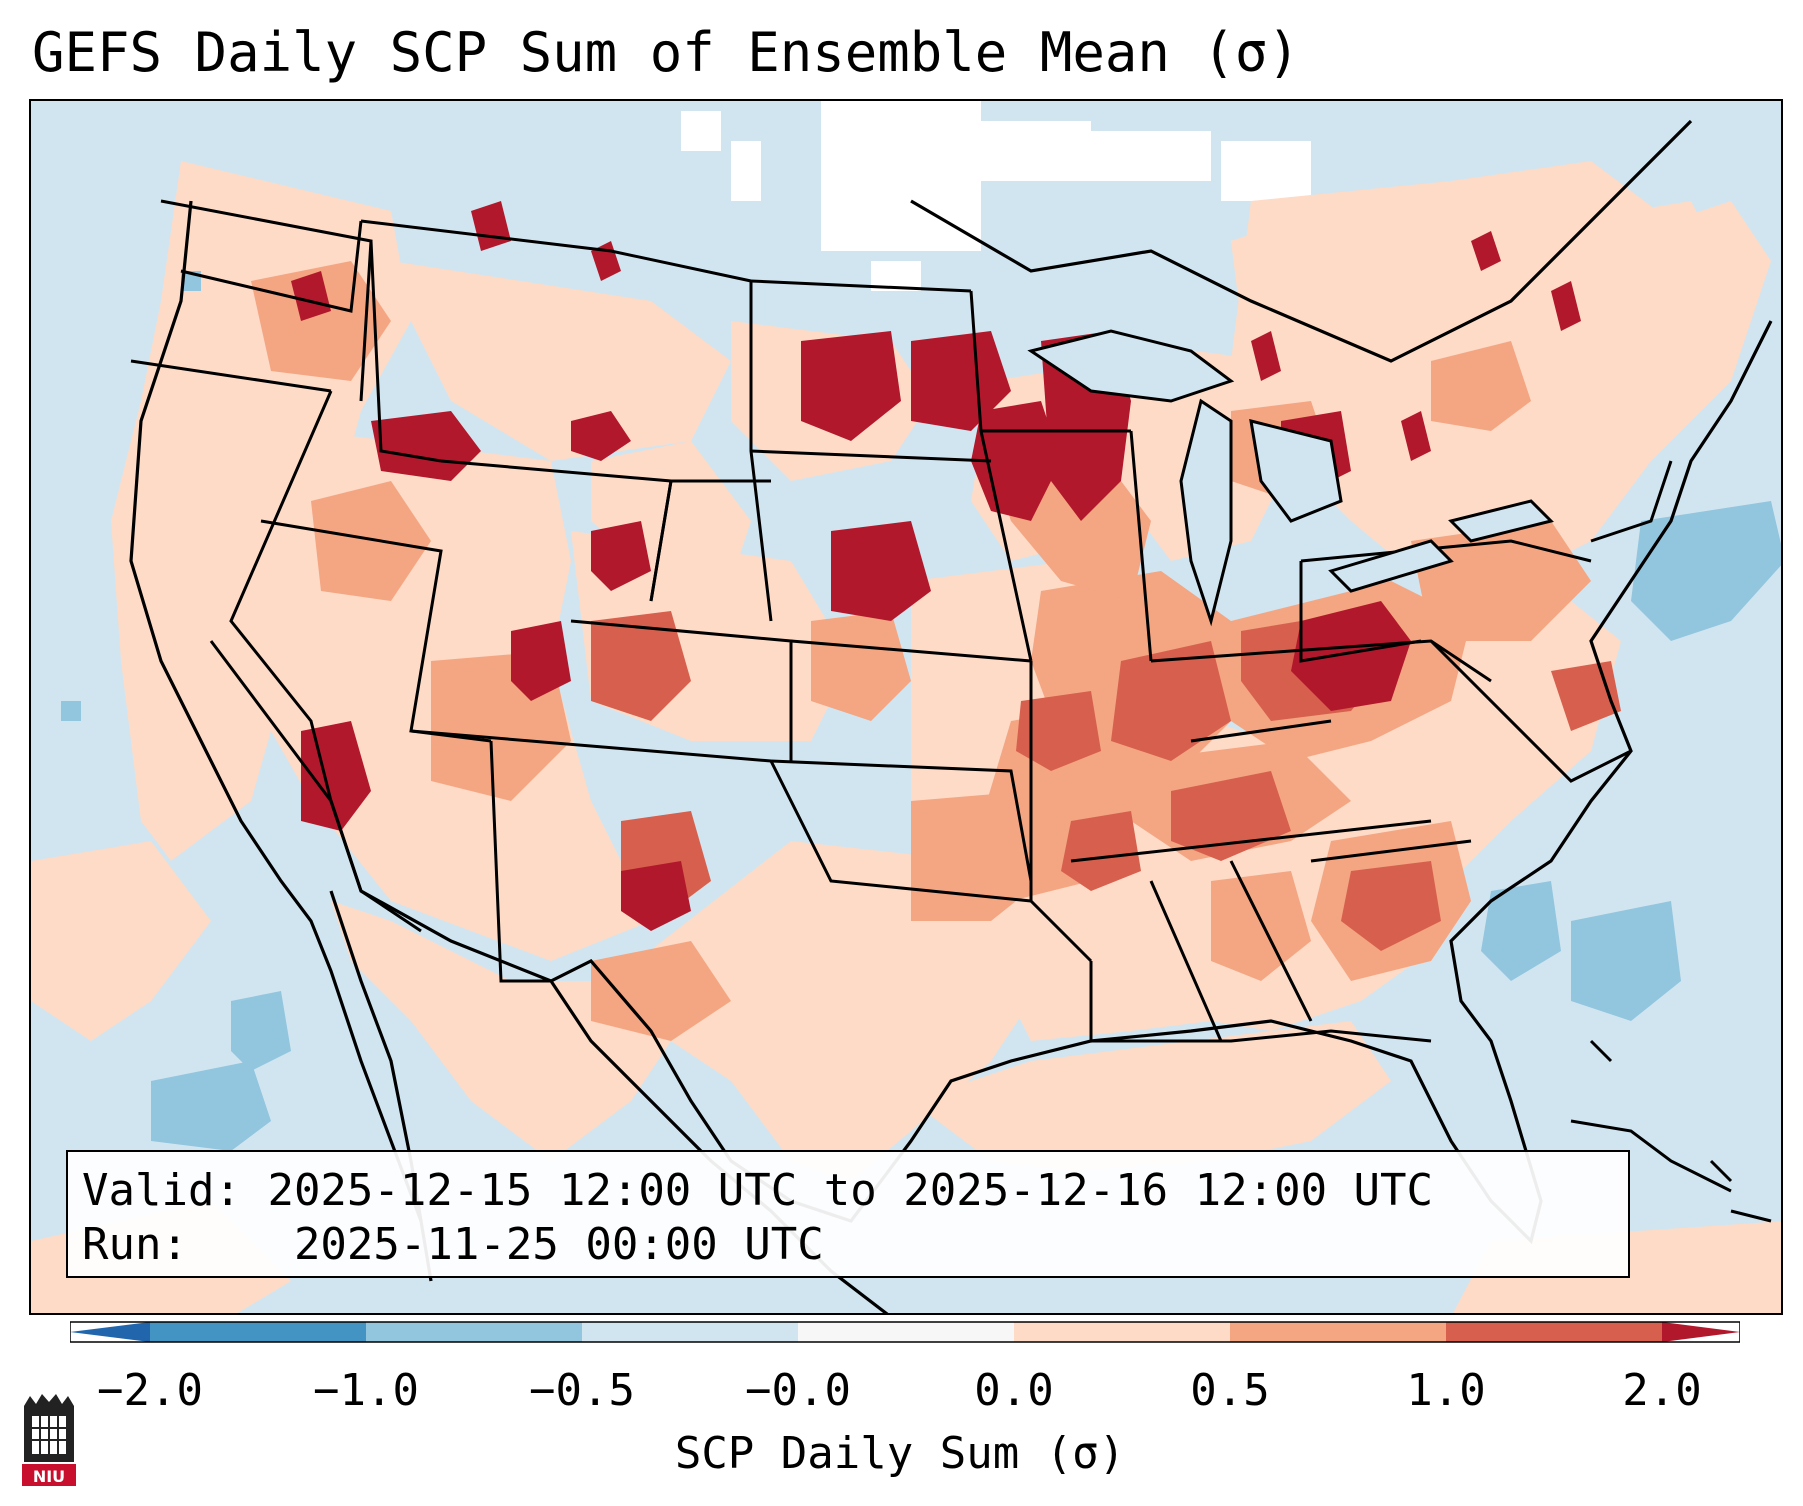  Describe the element at coordinates (110, 1332) in the screenshot. I see `colorbar-extend-min` at that location.